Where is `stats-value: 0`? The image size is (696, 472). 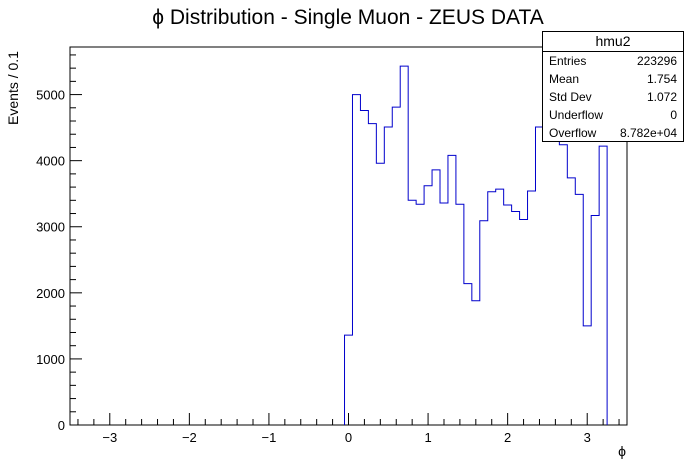 stats-value: 0 is located at coordinates (673, 115).